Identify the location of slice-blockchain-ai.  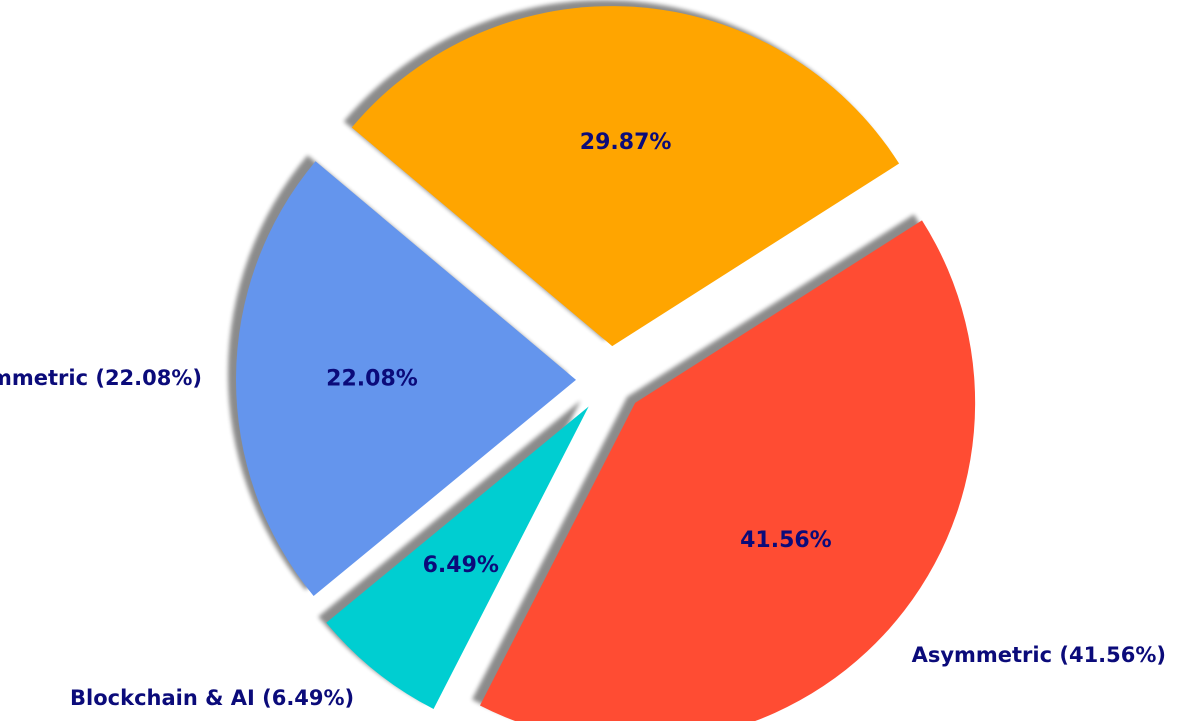
(457, 558).